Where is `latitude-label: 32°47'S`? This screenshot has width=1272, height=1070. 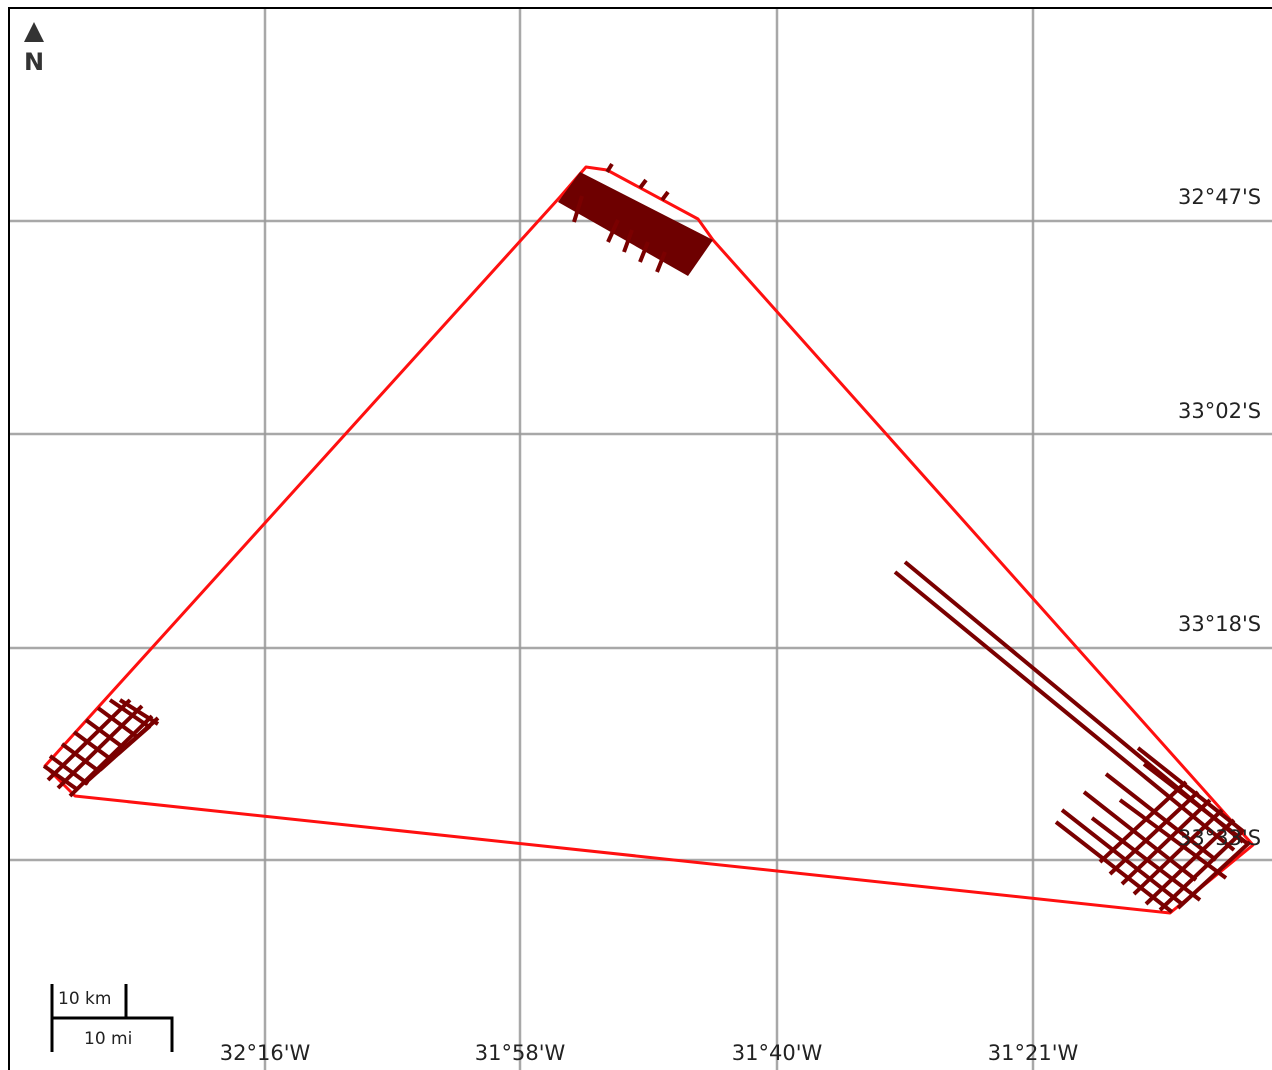 latitude-label: 32°47'S is located at coordinates (1219, 197).